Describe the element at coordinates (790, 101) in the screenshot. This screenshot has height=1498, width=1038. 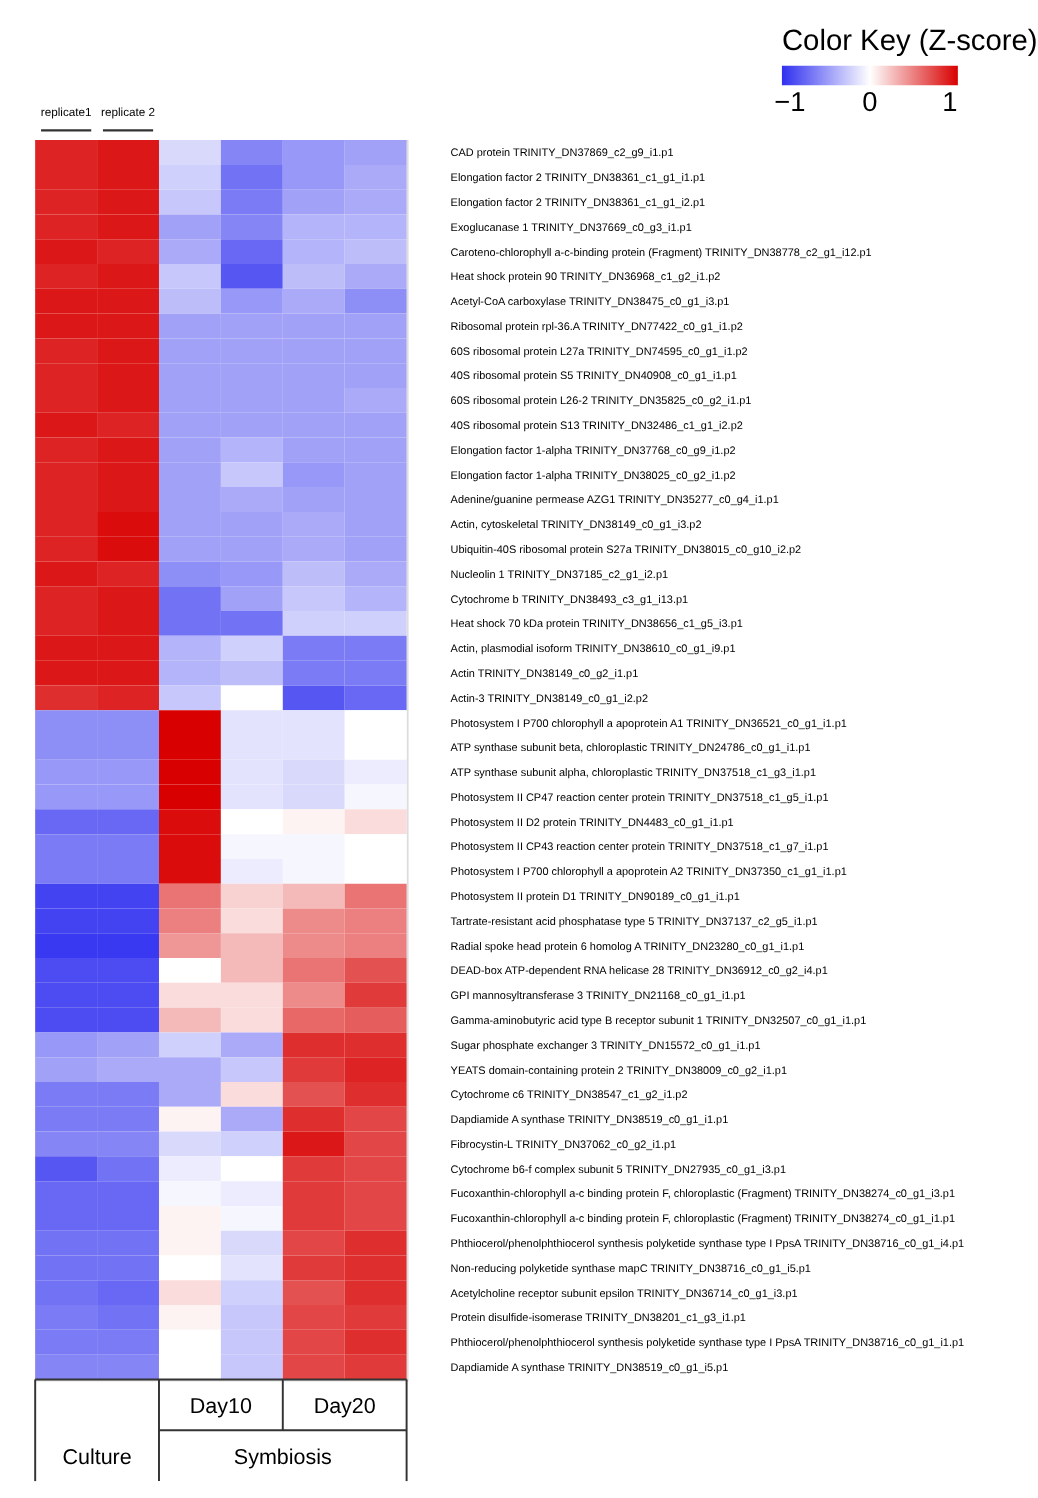
I see `color-bar-label: −1` at that location.